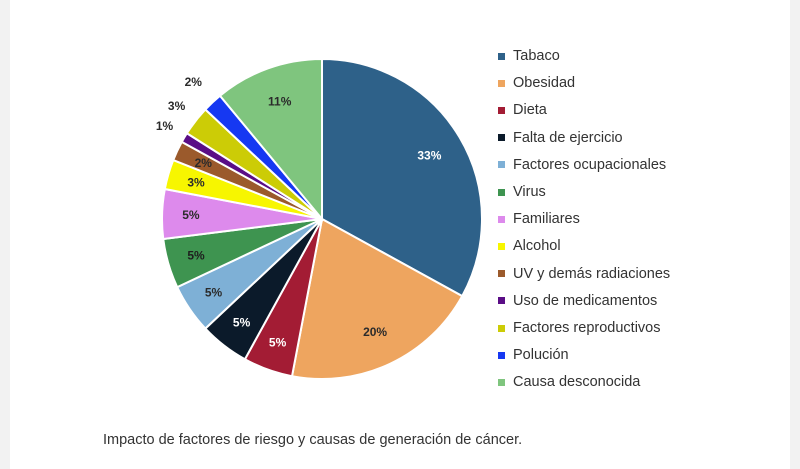  What do you see at coordinates (529, 192) in the screenshot?
I see `legend-label: Virus` at bounding box center [529, 192].